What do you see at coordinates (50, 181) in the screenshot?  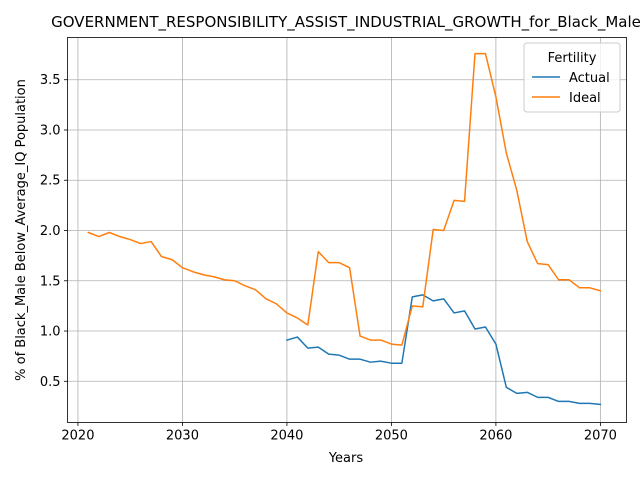 I see `y-tick-label: 2.5` at bounding box center [50, 181].